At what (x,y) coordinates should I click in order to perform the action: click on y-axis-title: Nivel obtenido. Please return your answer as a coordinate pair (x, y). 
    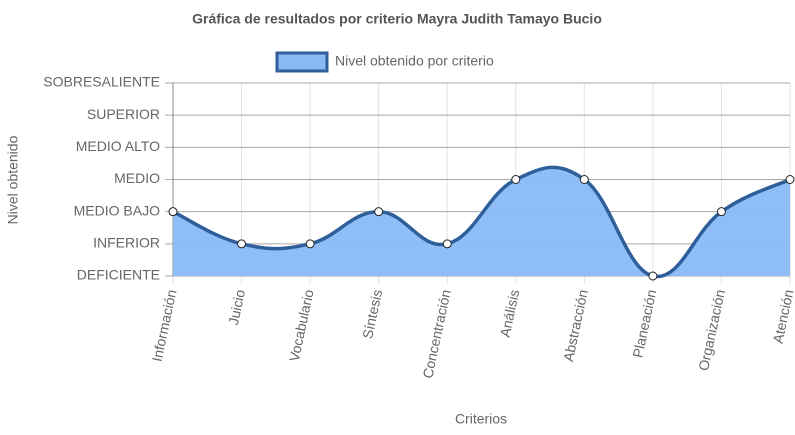
    Looking at the image, I should click on (13, 179).